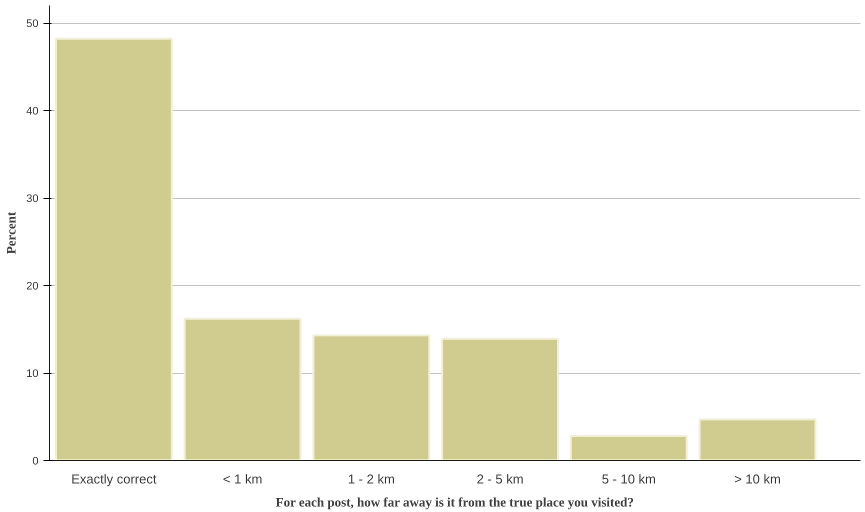 The width and height of the screenshot is (865, 512). I want to click on x-tick-label: > 10 km, so click(757, 479).